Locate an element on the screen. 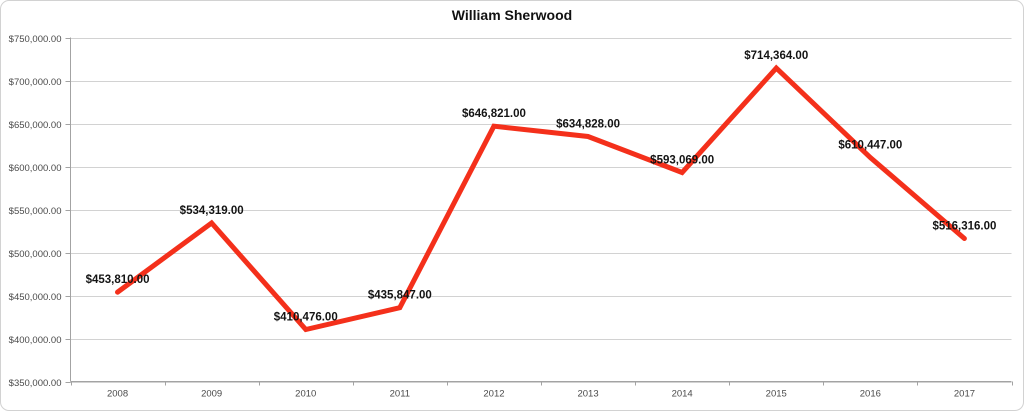 This screenshot has width=1024, height=411. x-axis-tick-label: 2010 is located at coordinates (305, 394).